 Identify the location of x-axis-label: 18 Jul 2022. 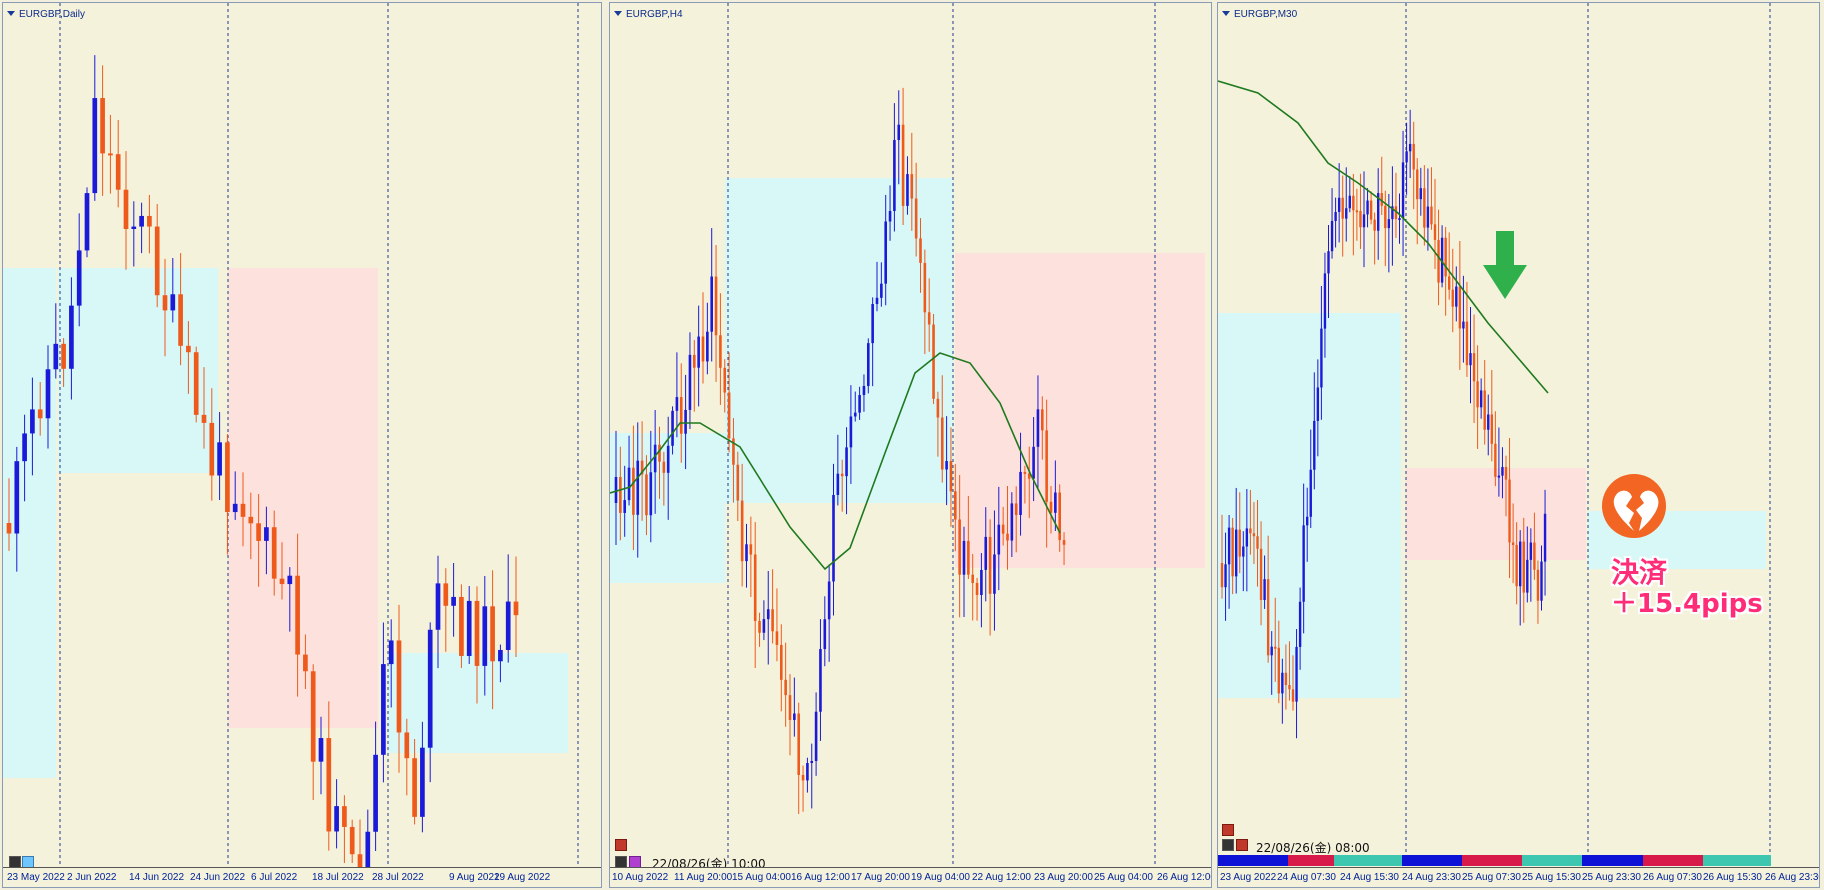
(338, 877).